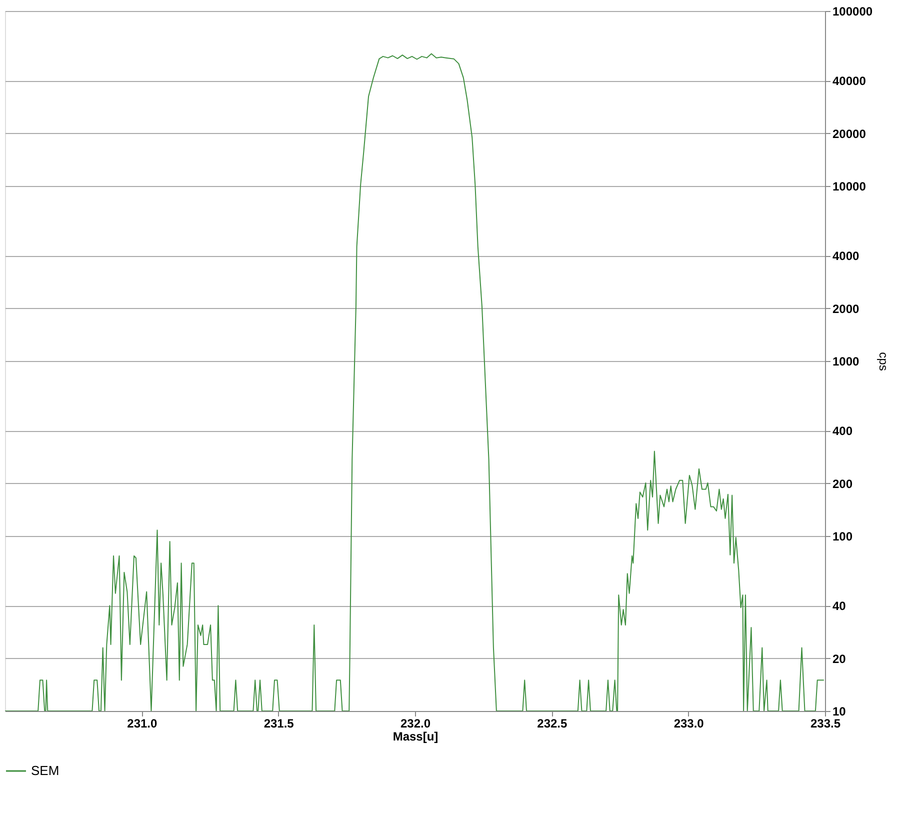 This screenshot has width=914, height=816. What do you see at coordinates (689, 723) in the screenshot?
I see `x-tick-label: 233.0` at bounding box center [689, 723].